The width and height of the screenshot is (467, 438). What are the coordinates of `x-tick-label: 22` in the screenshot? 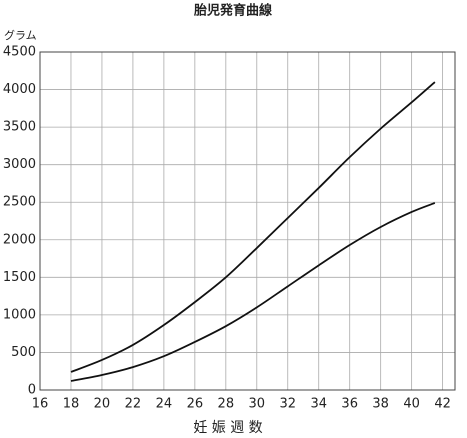 It's located at (133, 404).